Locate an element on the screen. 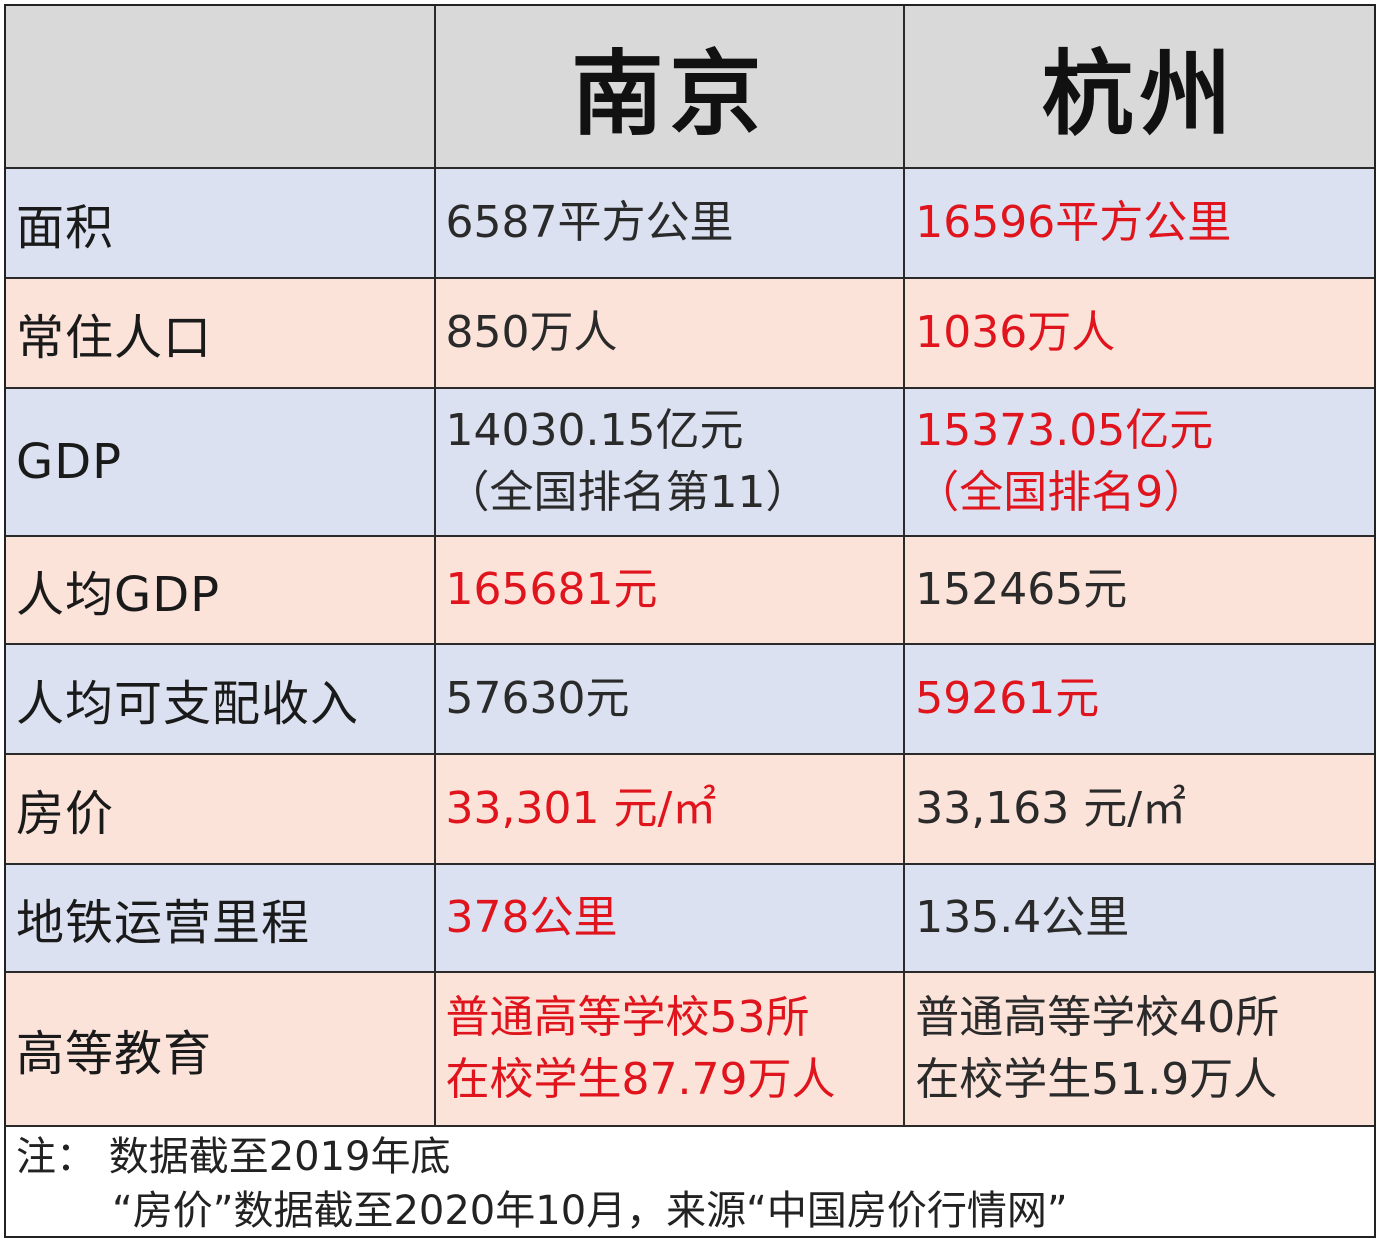 Image resolution: width=1382 pixels, height=1244 pixels. nanjing-value: 57630元 is located at coordinates (669, 699).